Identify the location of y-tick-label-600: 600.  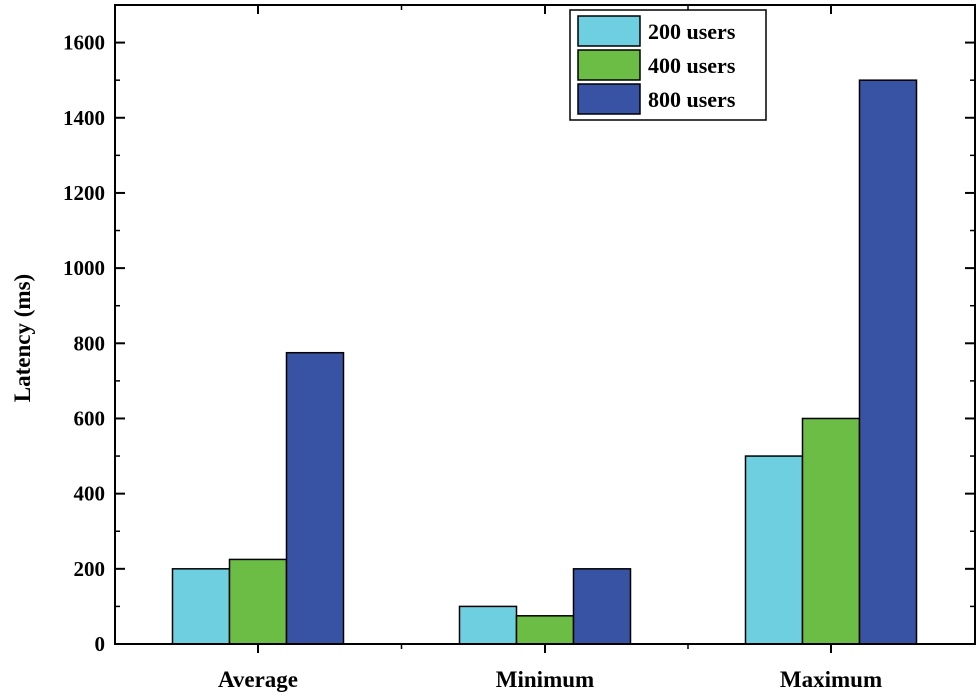
(90, 418).